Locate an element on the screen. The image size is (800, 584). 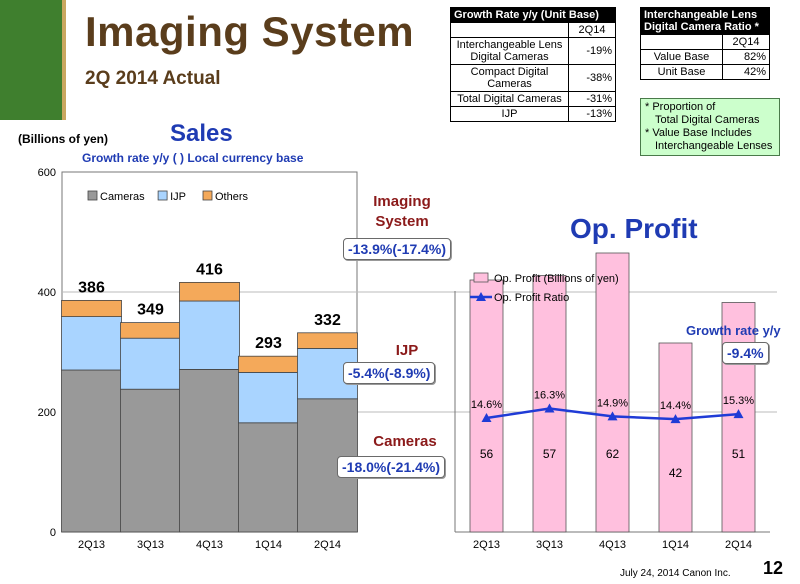
op-profit-value-label: 51 is located at coordinates (739, 454).